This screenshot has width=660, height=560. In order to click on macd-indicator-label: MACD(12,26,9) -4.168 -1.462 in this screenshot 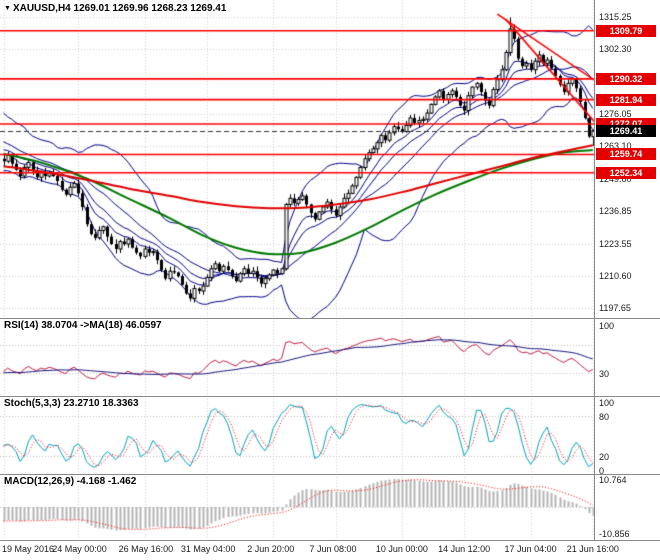, I will do `click(70, 481)`.